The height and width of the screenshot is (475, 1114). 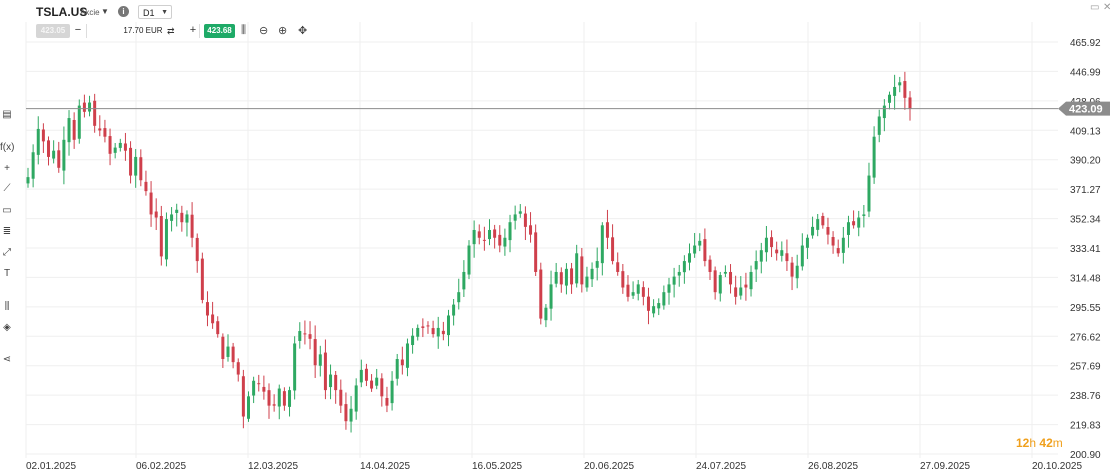 I want to click on candles-icon: ⫼, so click(x=244, y=30).